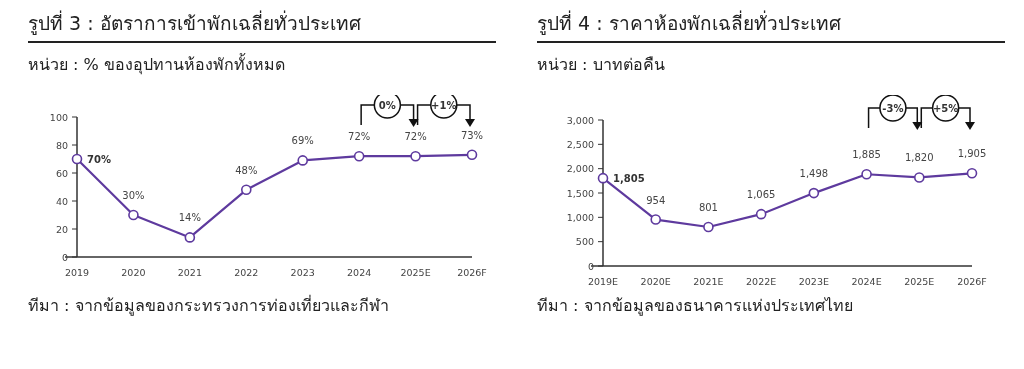 The width and height of the screenshot is (1024, 369). Describe the element at coordinates (580, 217) in the screenshot. I see `y-tick-label: 1,000` at that location.